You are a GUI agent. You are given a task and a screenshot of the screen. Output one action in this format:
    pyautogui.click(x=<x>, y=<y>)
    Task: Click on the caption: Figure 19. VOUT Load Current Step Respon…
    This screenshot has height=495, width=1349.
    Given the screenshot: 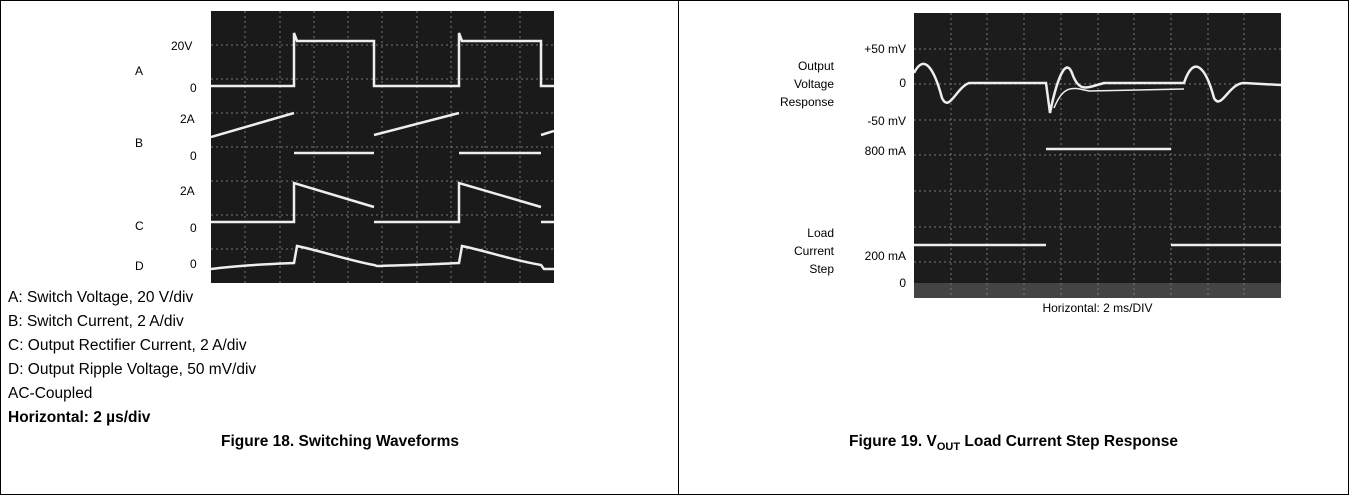 What is the action you would take?
    pyautogui.click(x=1013, y=443)
    